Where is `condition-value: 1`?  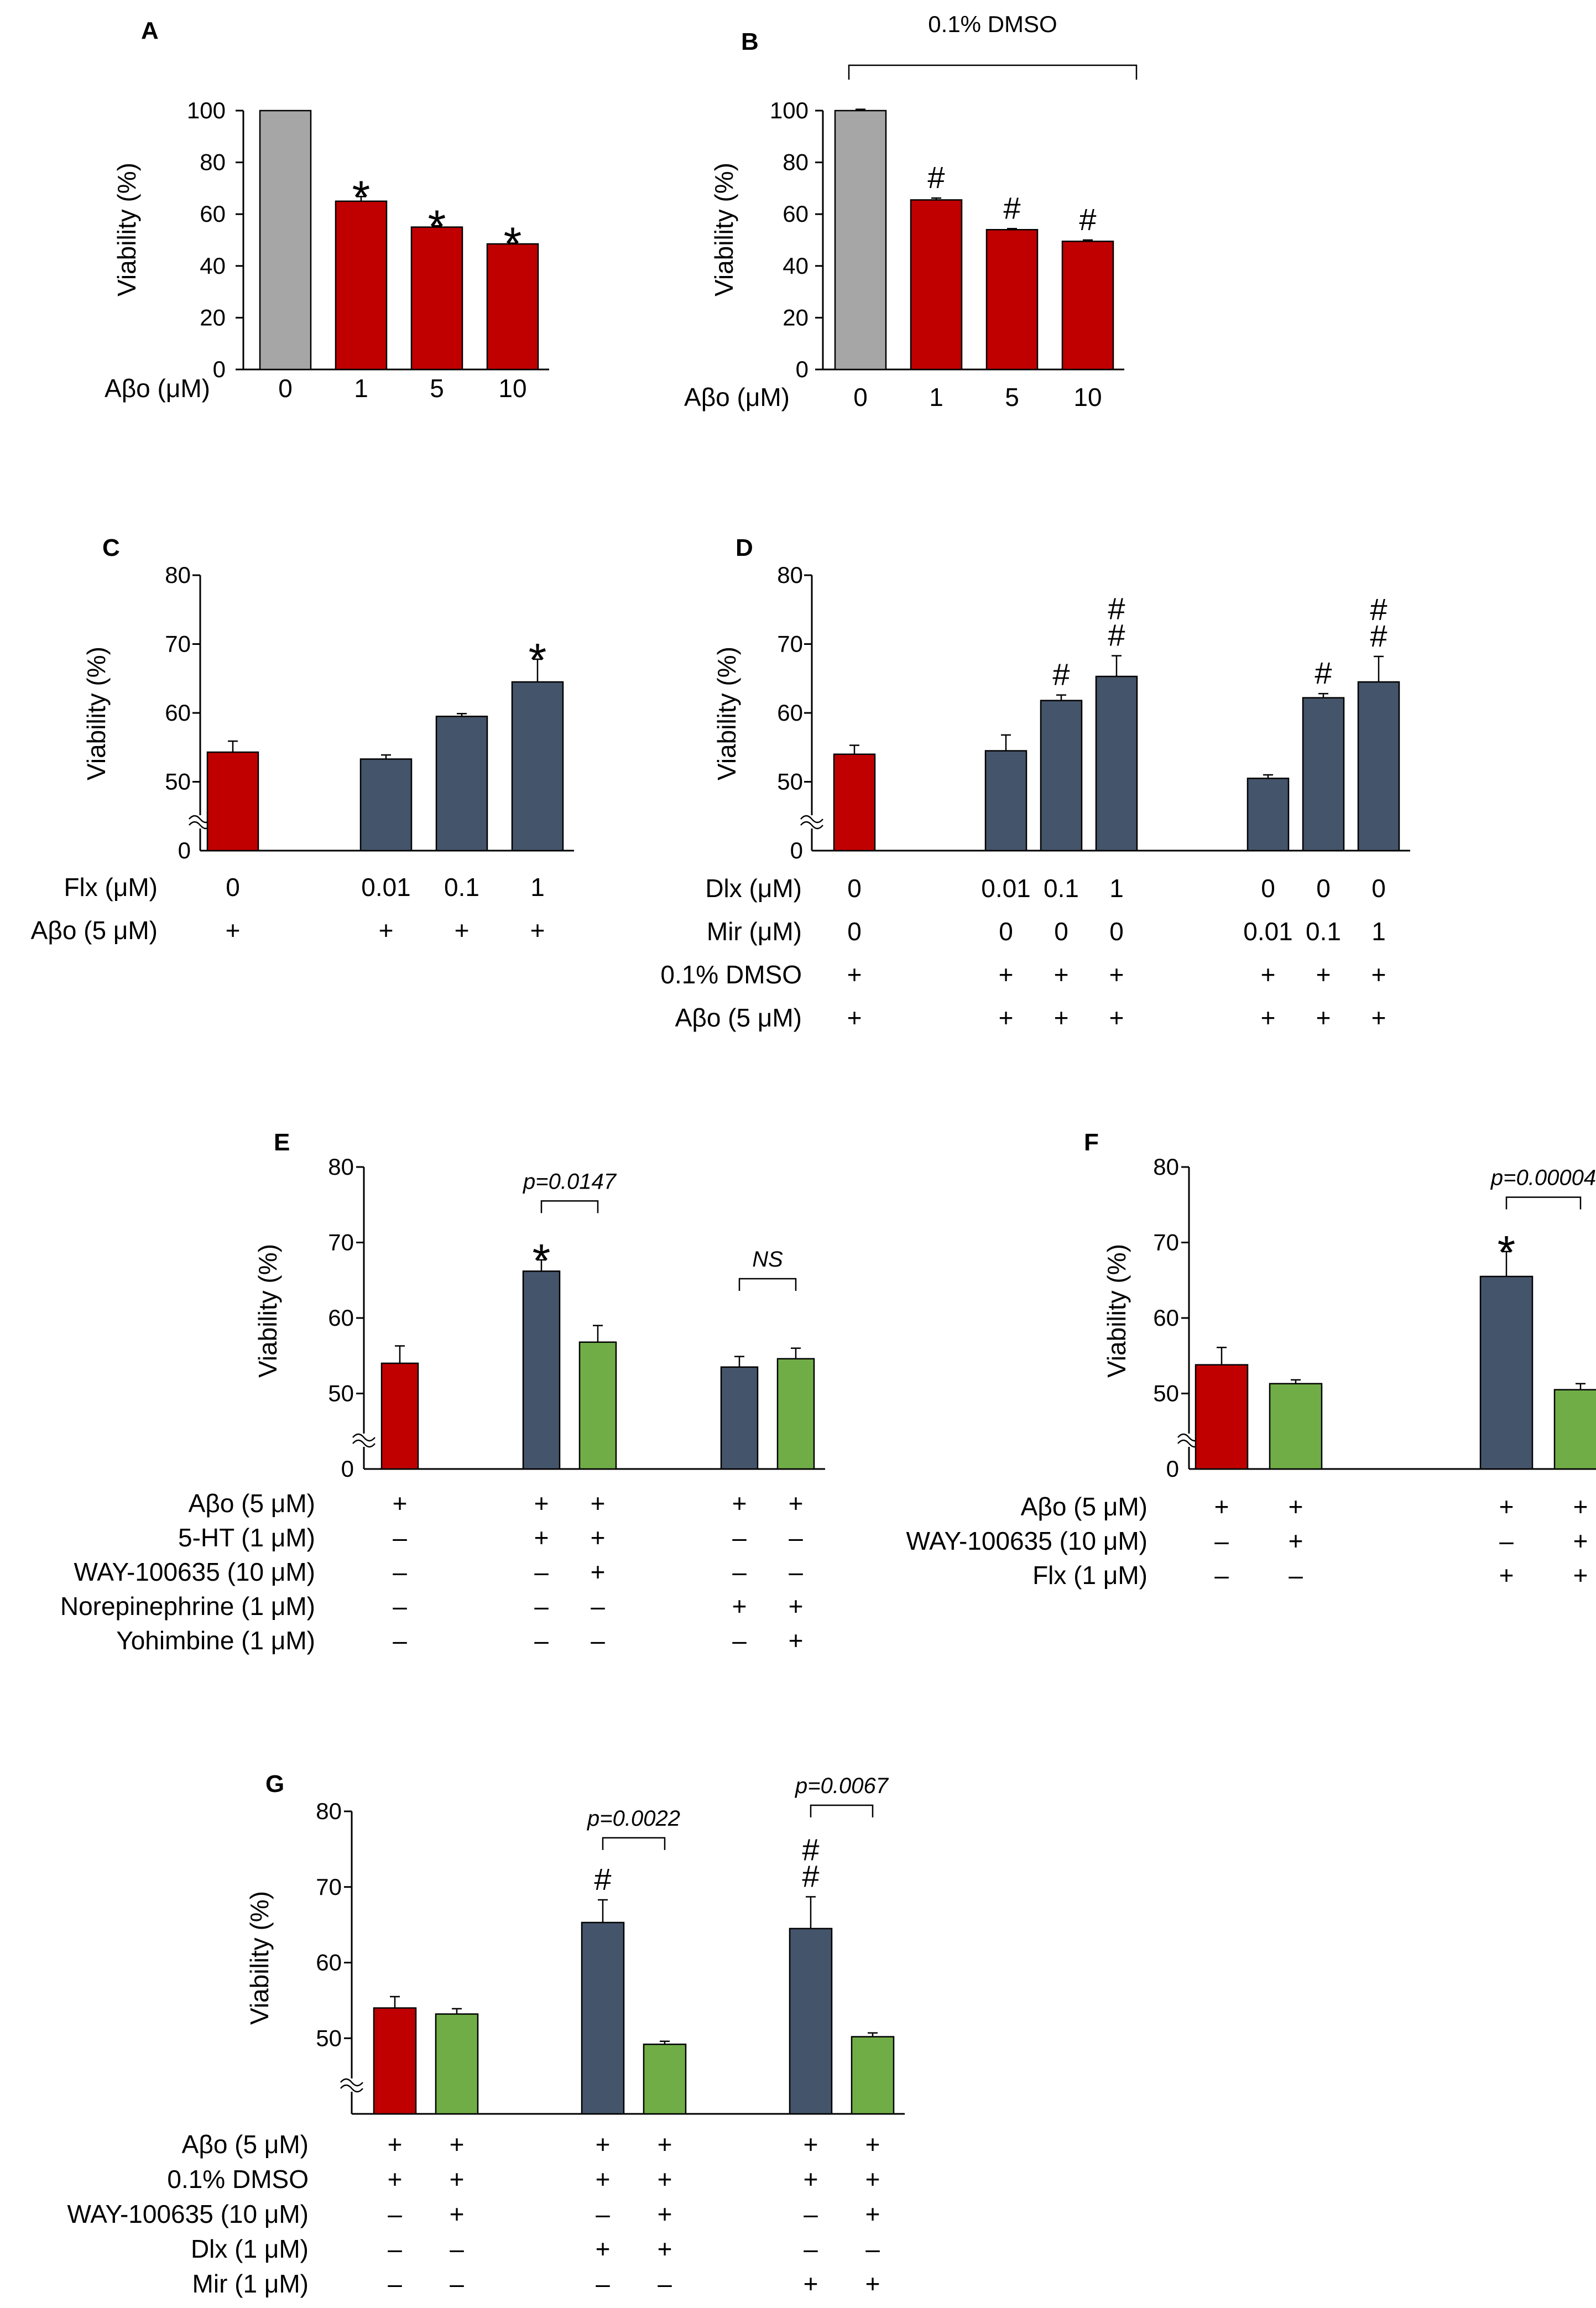 condition-value: 1 is located at coordinates (361, 388).